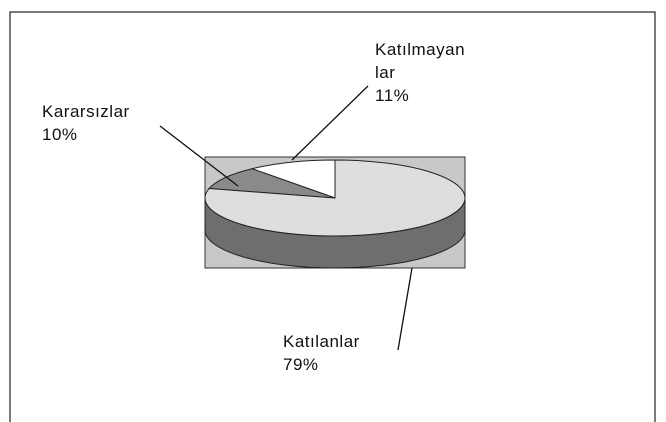 This screenshot has height=422, width=666. I want to click on slice-value-label: 79%, so click(301, 364).